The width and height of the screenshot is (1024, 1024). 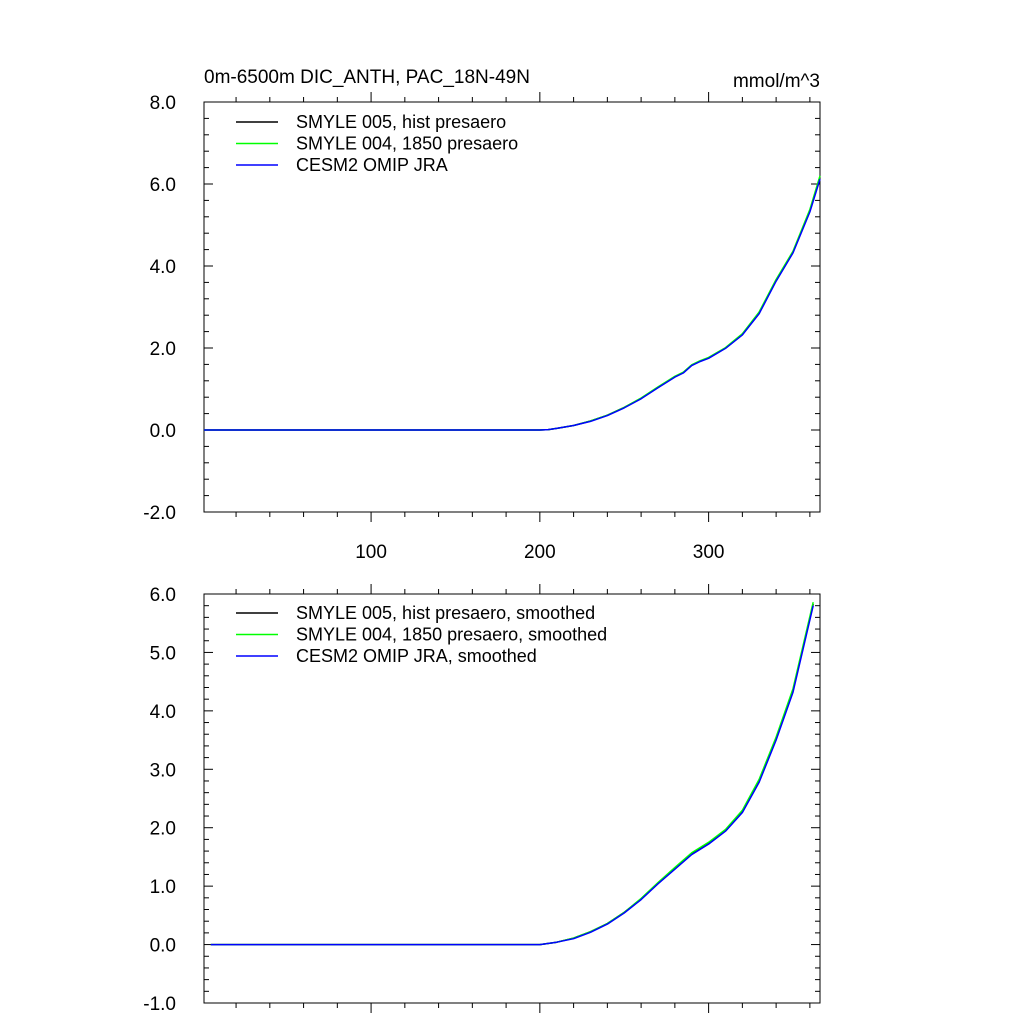 What do you see at coordinates (372, 165) in the screenshot?
I see `legend-label: CESM2 OMIP JRA` at bounding box center [372, 165].